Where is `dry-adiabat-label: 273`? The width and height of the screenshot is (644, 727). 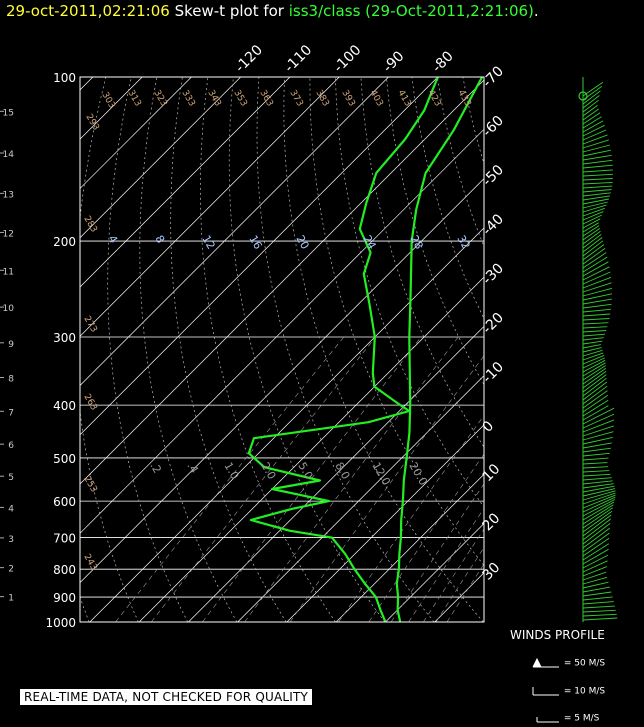
dry-adiabat-label: 273 is located at coordinates (89, 325).